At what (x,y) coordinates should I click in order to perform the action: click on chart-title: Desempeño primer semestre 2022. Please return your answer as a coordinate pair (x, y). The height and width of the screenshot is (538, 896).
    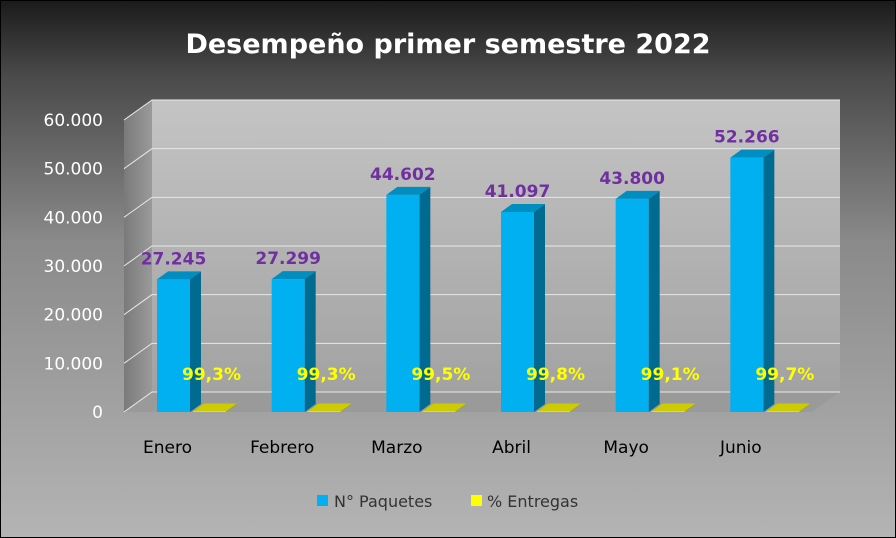
    Looking at the image, I should click on (447, 44).